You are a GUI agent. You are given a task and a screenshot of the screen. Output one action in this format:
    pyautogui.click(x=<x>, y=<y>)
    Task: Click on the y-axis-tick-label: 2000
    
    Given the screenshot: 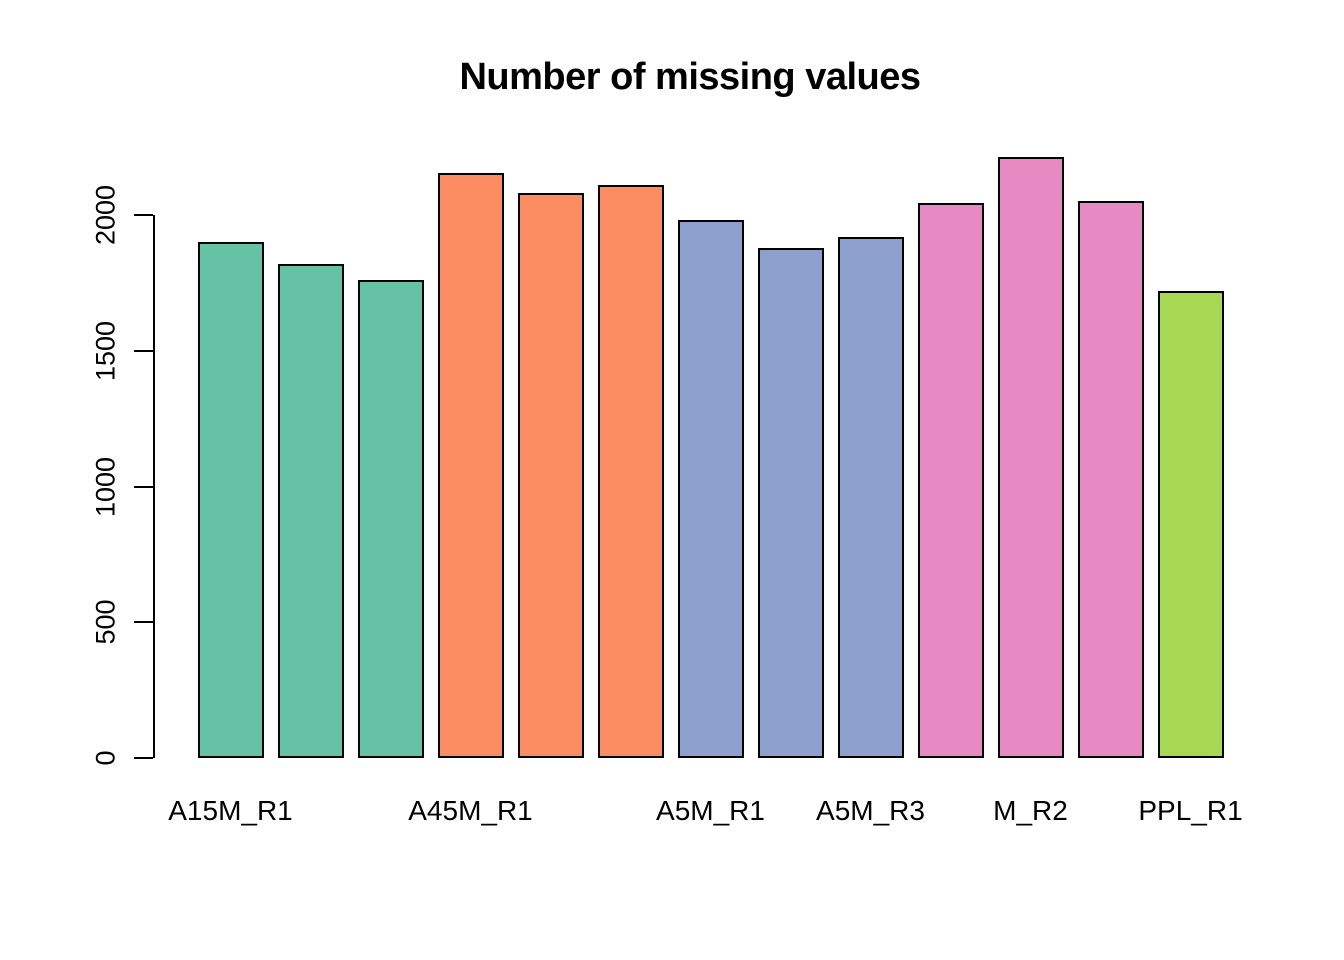 What is the action you would take?
    pyautogui.click(x=105, y=215)
    